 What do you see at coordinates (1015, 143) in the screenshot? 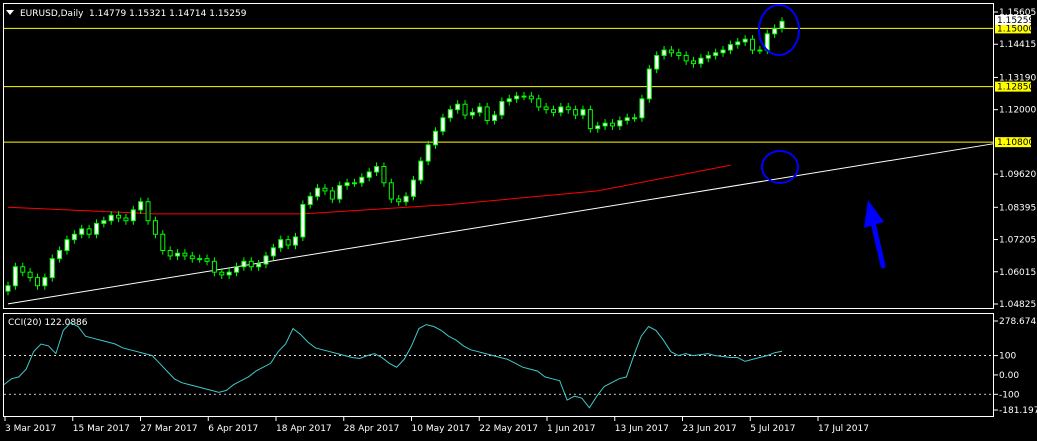
I see `level-tag-label: 1.10800` at bounding box center [1015, 143].